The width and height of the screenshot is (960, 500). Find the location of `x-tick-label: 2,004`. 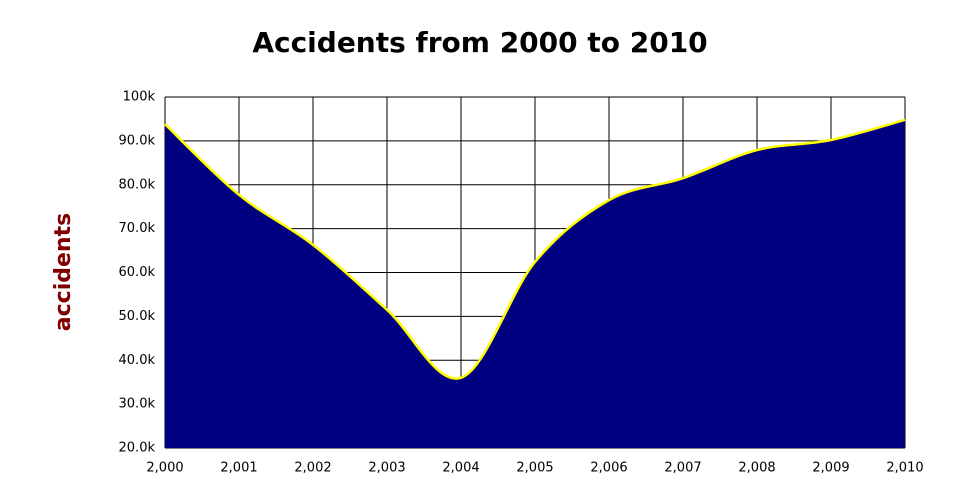

x-tick-label: 2,004 is located at coordinates (460, 468).